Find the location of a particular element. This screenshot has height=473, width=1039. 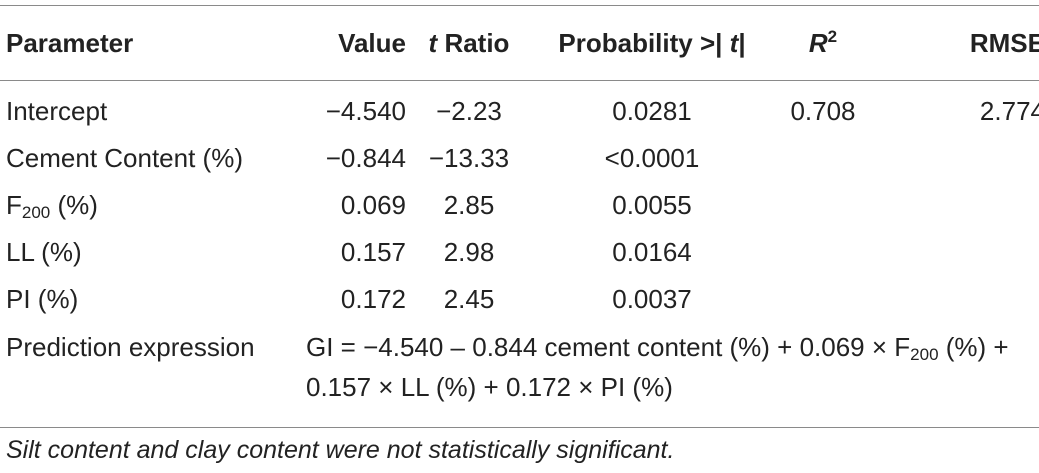

cell-t-ratio: −2.23 is located at coordinates (469, 111).